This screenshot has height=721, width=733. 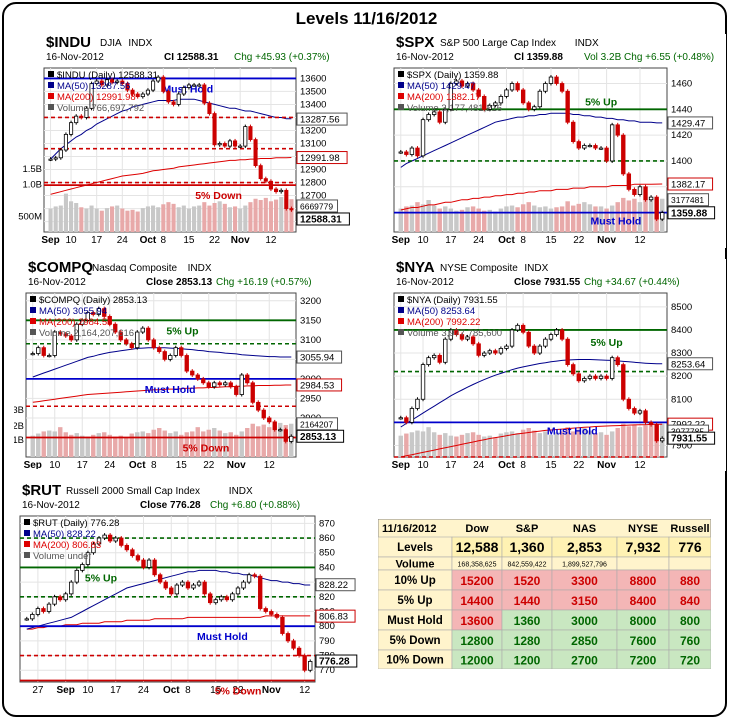 I want to click on y-tick-label: 13500, so click(x=313, y=91).